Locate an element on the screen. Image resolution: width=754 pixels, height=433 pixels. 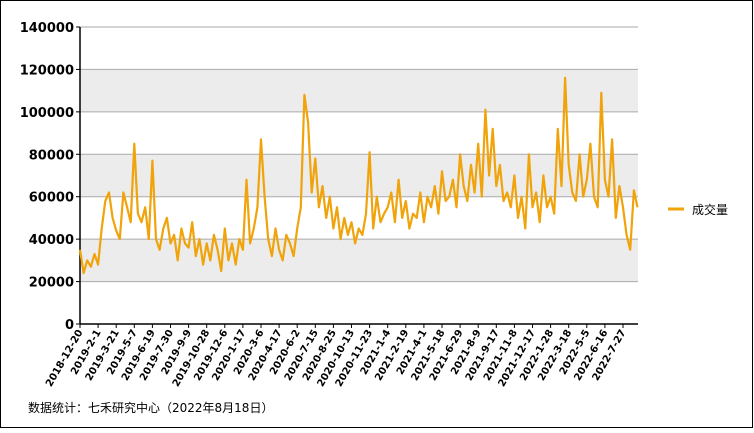
y-tick-label: 120000 is located at coordinates (47, 70).